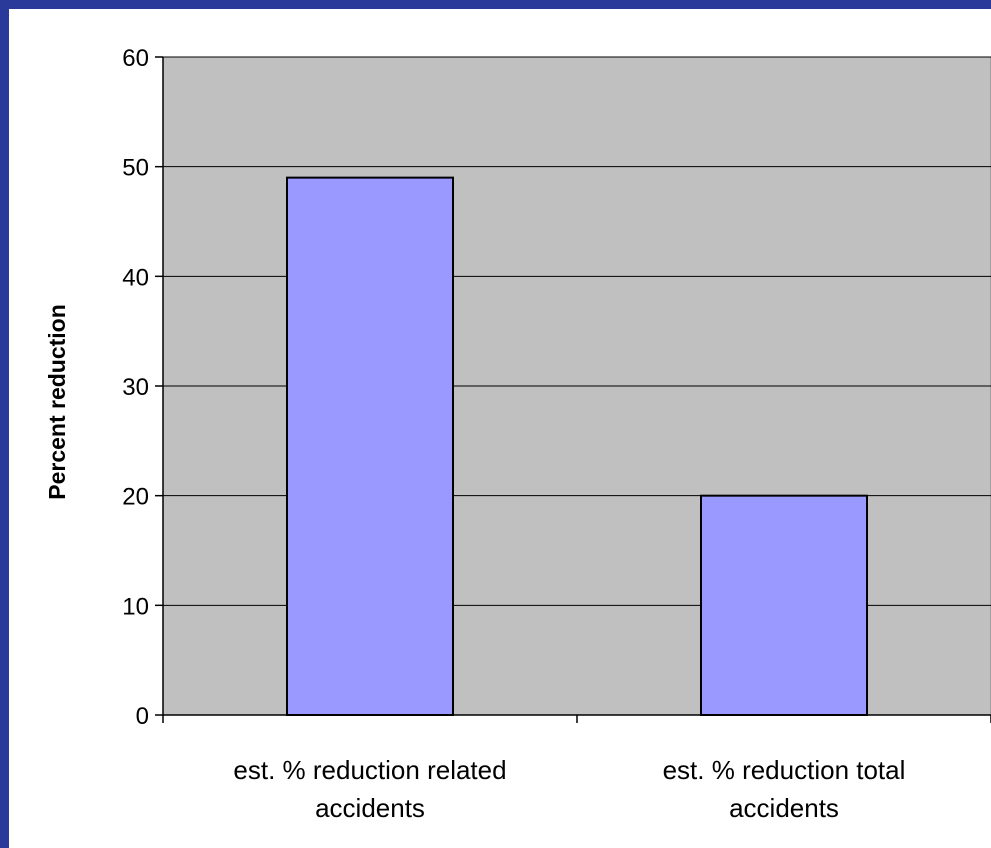 The image size is (991, 848). What do you see at coordinates (784, 770) in the screenshot?
I see `x-category-label-line: est. % reduction total` at bounding box center [784, 770].